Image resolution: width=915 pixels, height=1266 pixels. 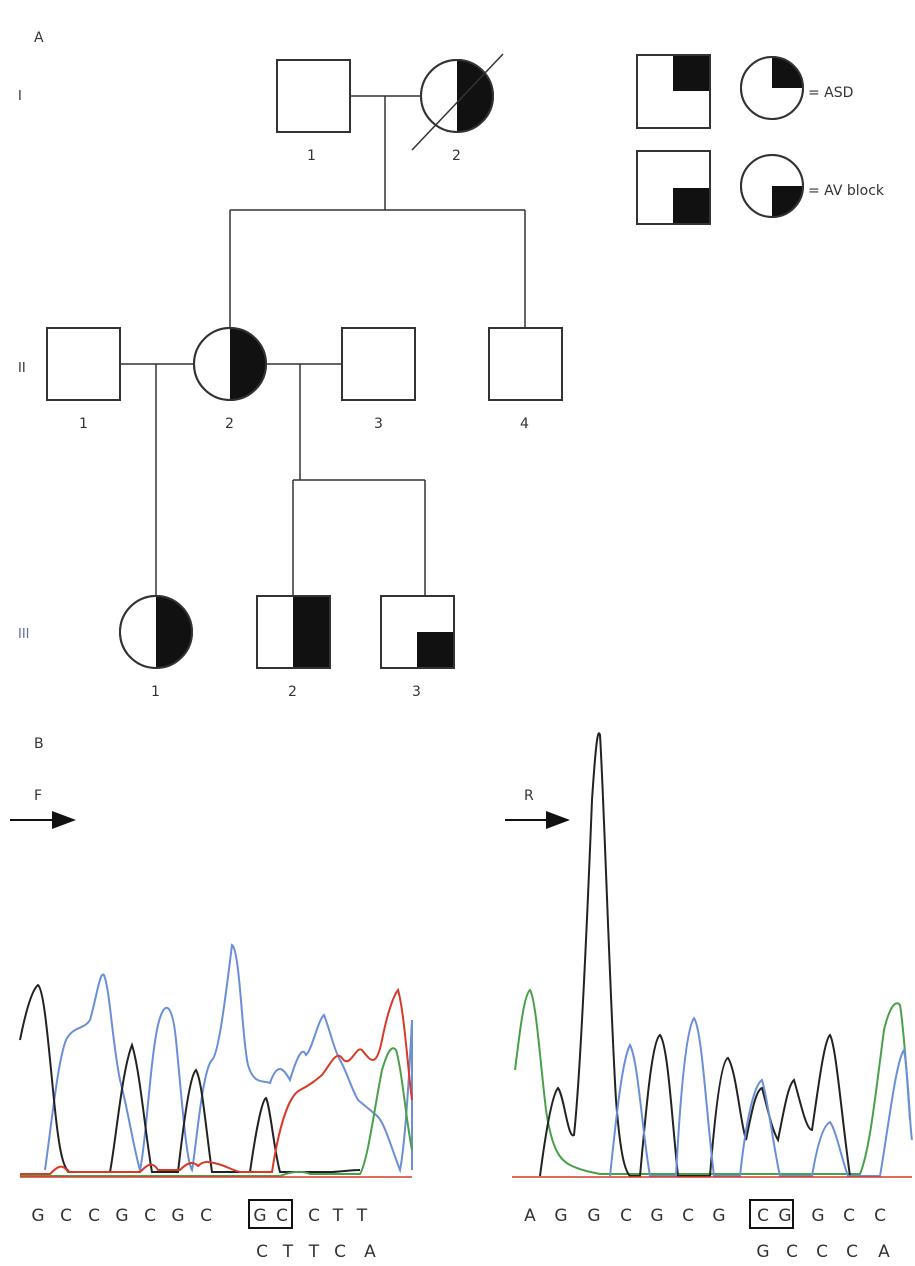 I want to click on individual-label-ii-1: 1, so click(x=83, y=424).